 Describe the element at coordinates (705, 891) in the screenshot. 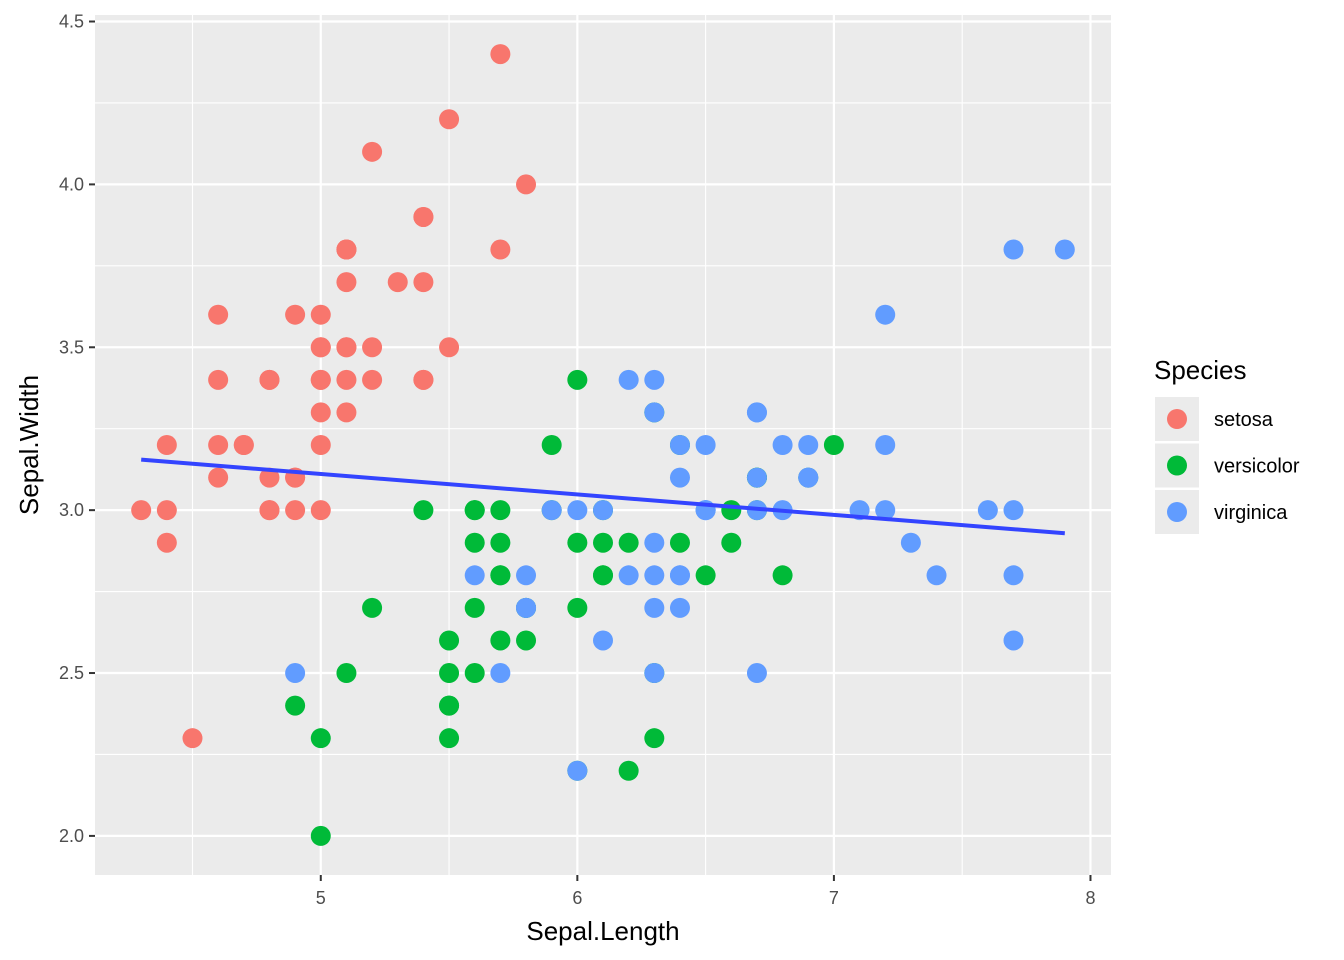

I see `x-axis: 5 6 7 8` at that location.